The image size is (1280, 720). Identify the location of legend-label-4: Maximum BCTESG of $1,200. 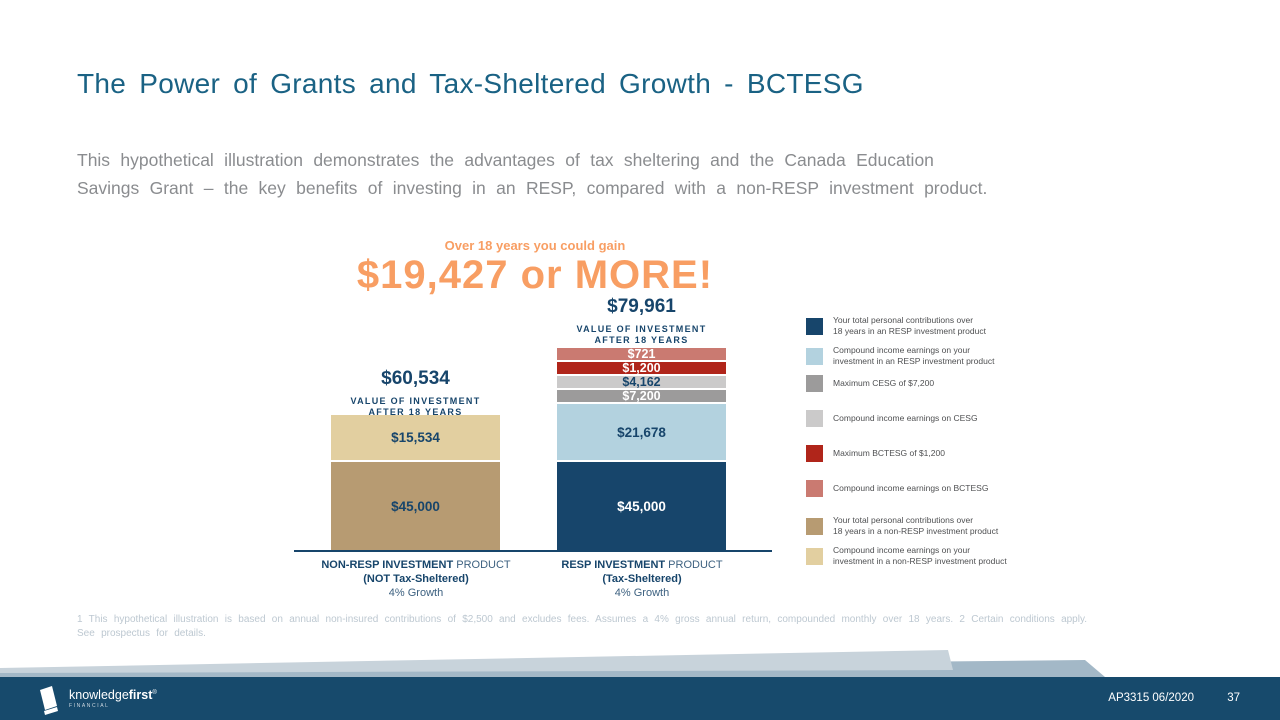
(889, 453).